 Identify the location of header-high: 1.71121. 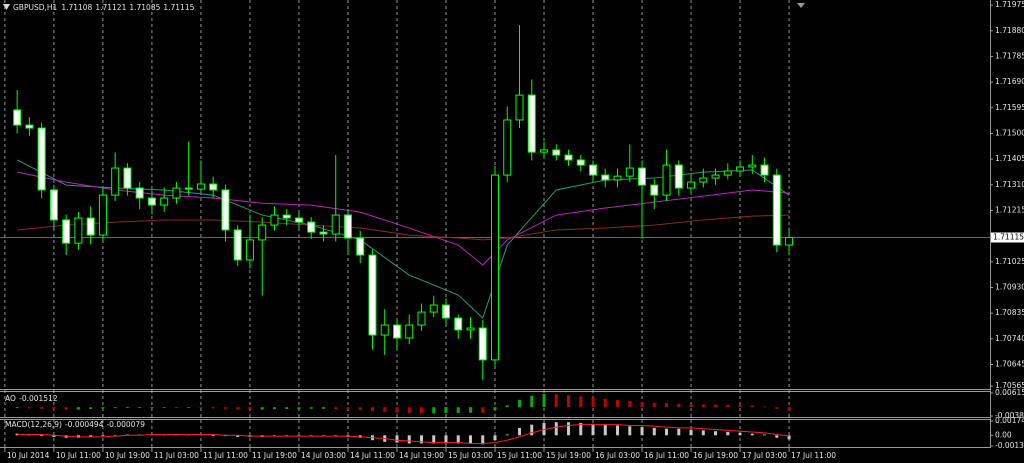
(110, 7).